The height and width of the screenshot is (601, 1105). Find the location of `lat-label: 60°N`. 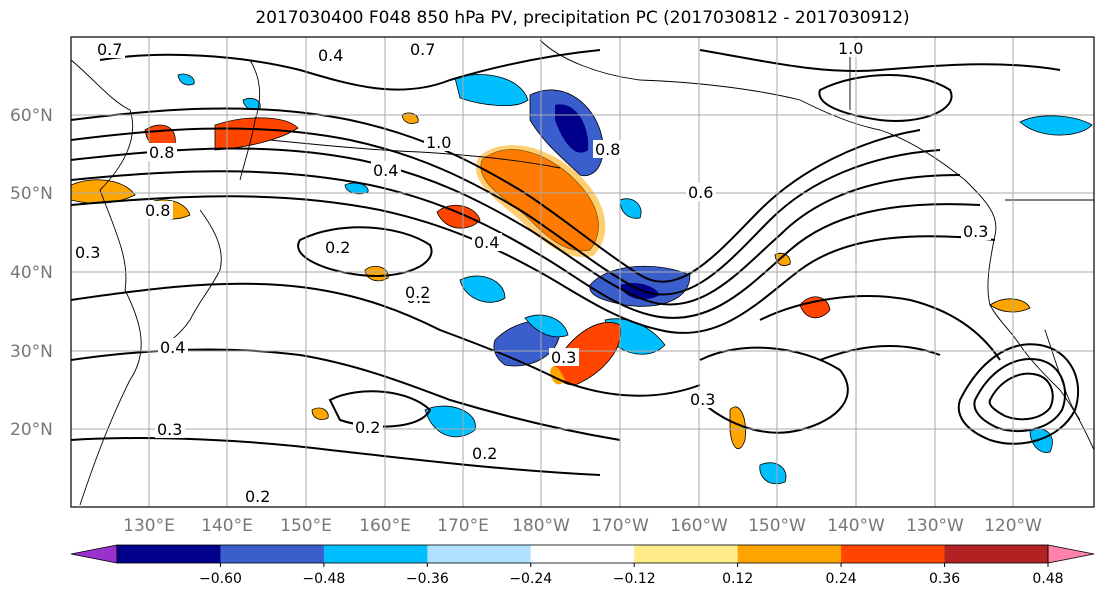

lat-label: 60°N is located at coordinates (31, 116).